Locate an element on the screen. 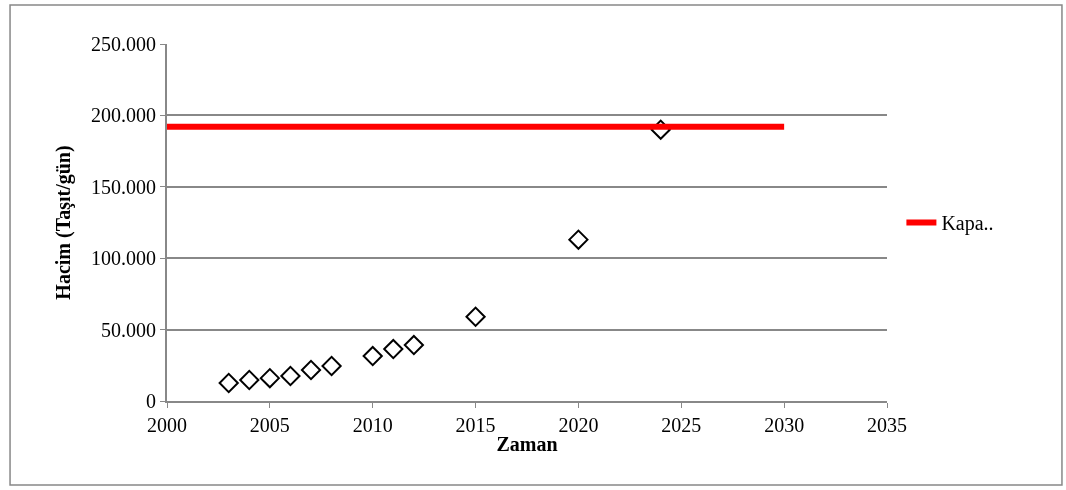 This screenshot has width=1066, height=490. y-tick-label: 0 is located at coordinates (151, 401).